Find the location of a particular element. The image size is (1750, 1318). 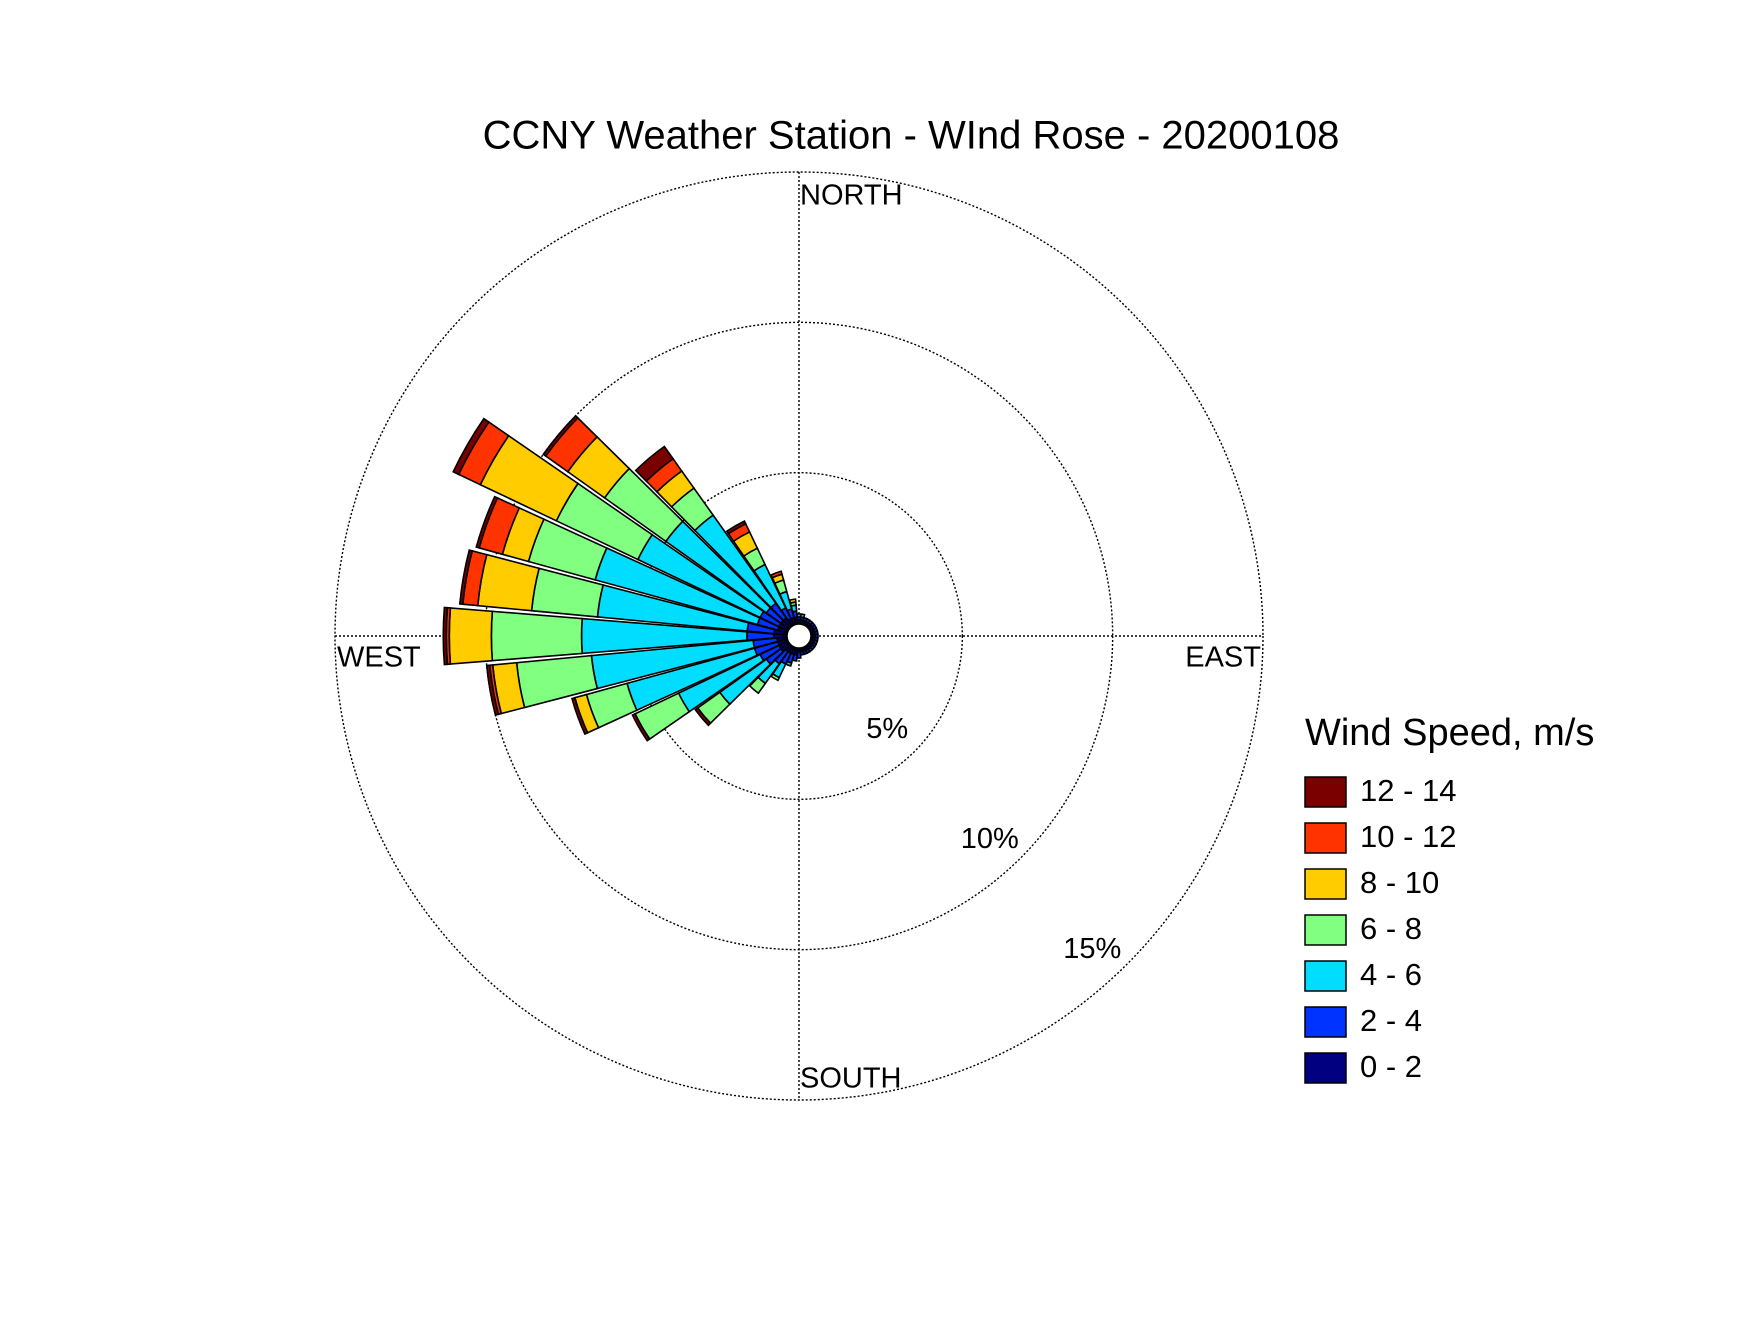

legend-label: 10 - 12 is located at coordinates (1408, 836).